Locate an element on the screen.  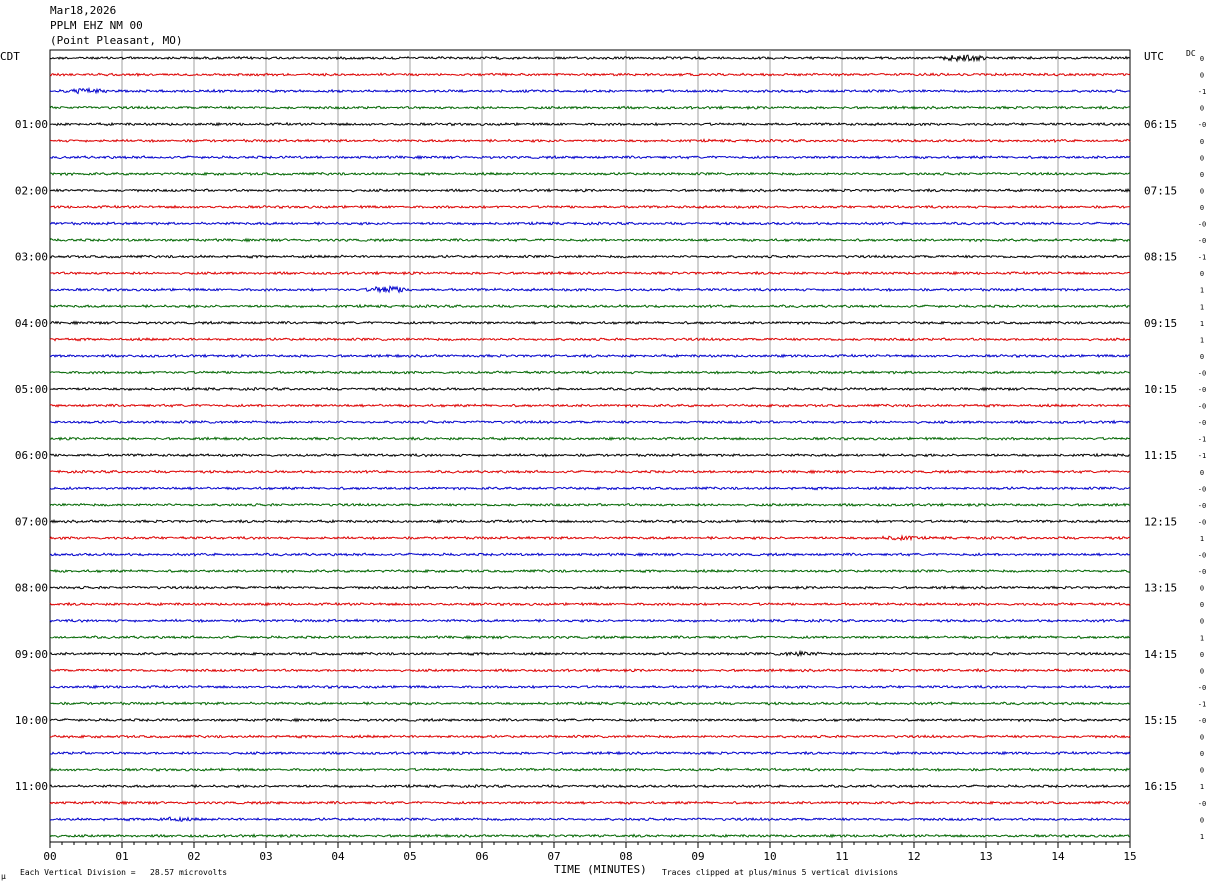
left-hour-label: 07:00 is located at coordinates (31, 521).